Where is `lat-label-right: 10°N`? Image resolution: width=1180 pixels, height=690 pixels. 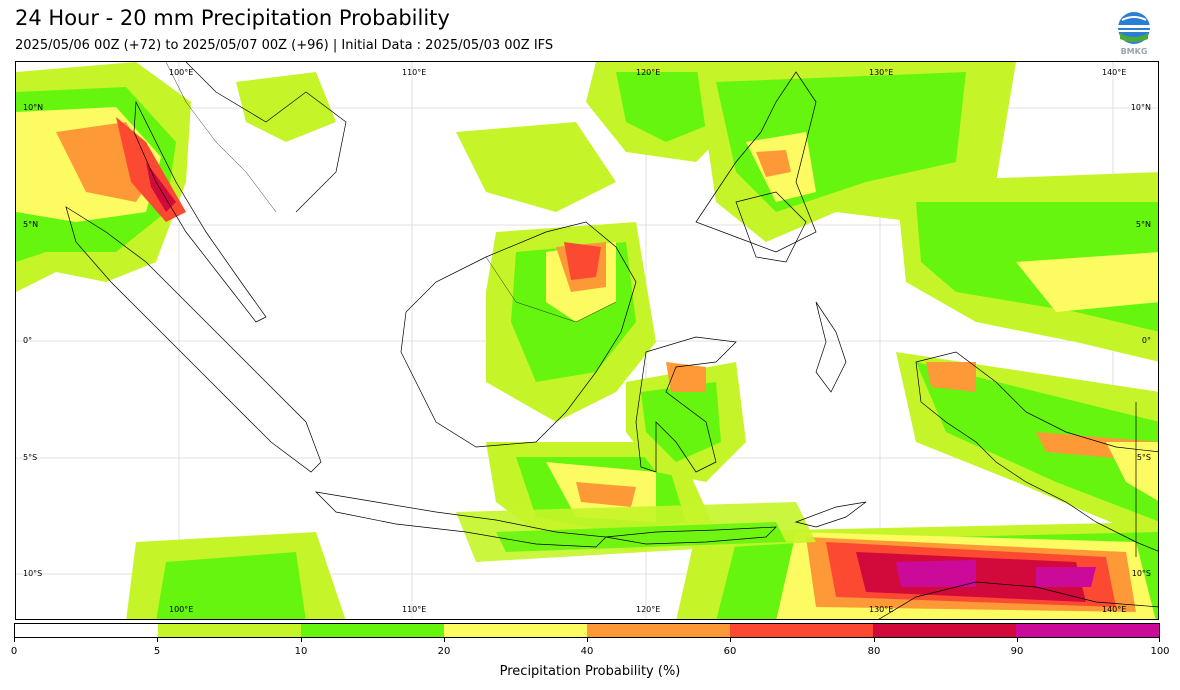
lat-label-right: 10°N is located at coordinates (1140, 107).